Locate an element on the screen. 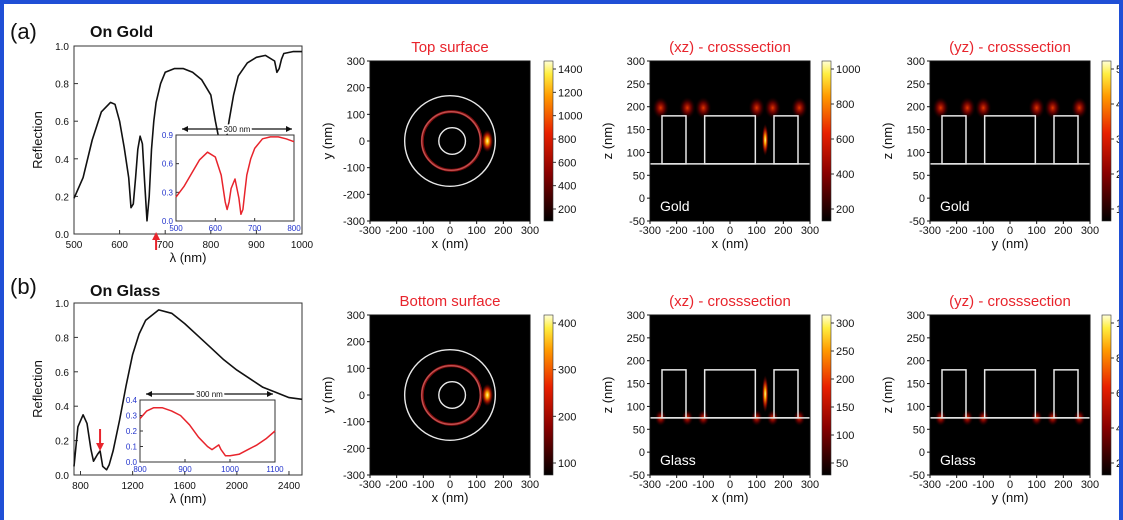  substrate-label: Glass is located at coordinates (958, 460).